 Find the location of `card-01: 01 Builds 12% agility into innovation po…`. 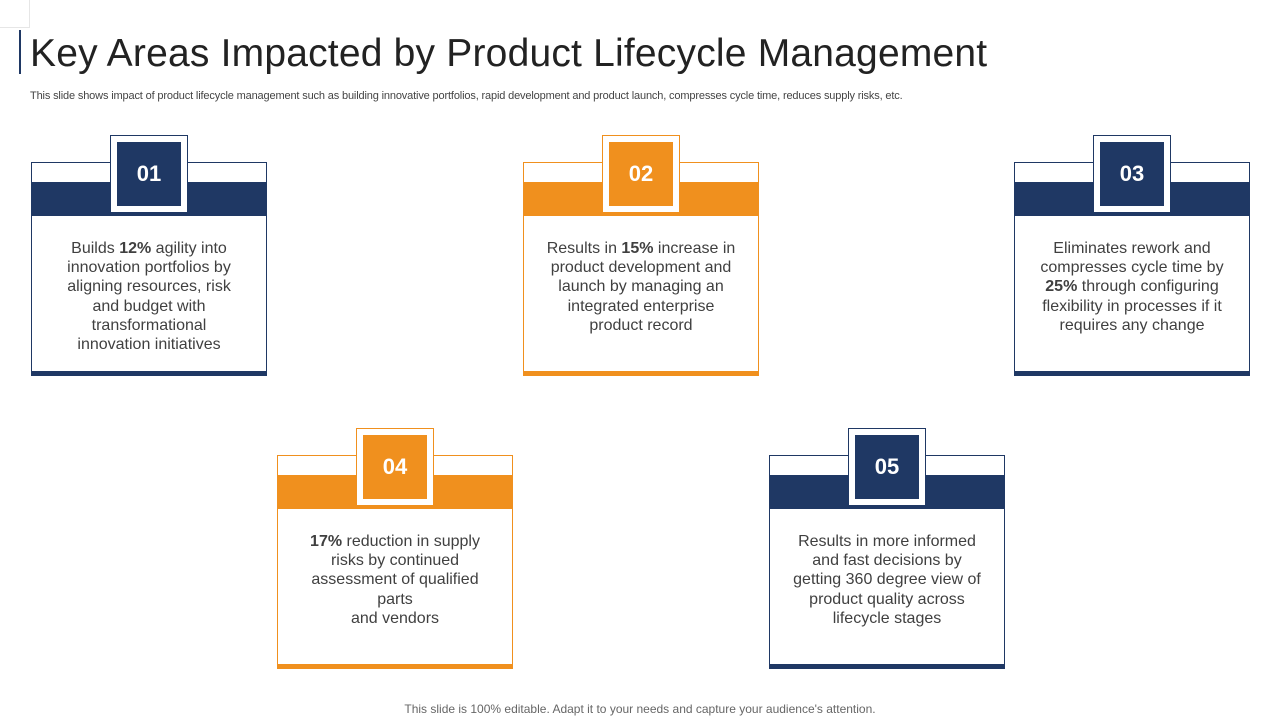

card-01: 01 Builds 12% agility into innovation po… is located at coordinates (149, 255).